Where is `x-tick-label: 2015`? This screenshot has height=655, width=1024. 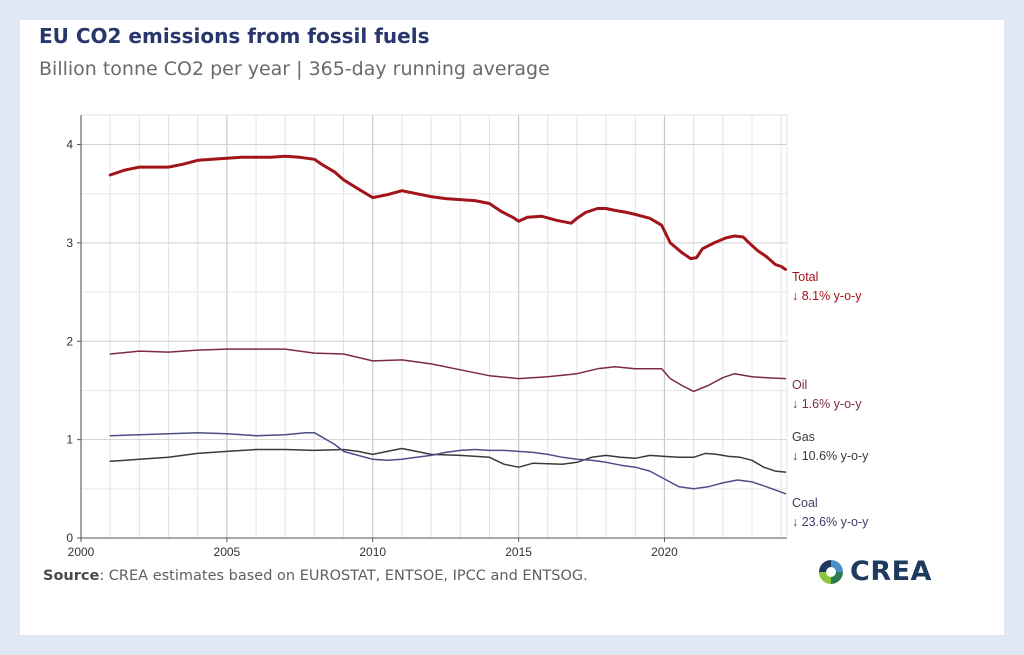
x-tick-label: 2015 is located at coordinates (518, 552).